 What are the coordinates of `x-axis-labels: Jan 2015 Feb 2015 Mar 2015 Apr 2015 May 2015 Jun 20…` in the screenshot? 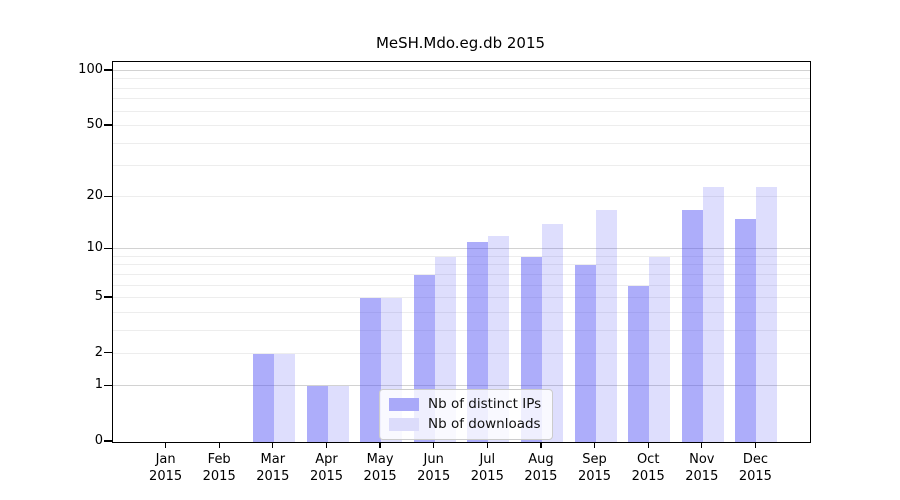 It's located at (460, 472).